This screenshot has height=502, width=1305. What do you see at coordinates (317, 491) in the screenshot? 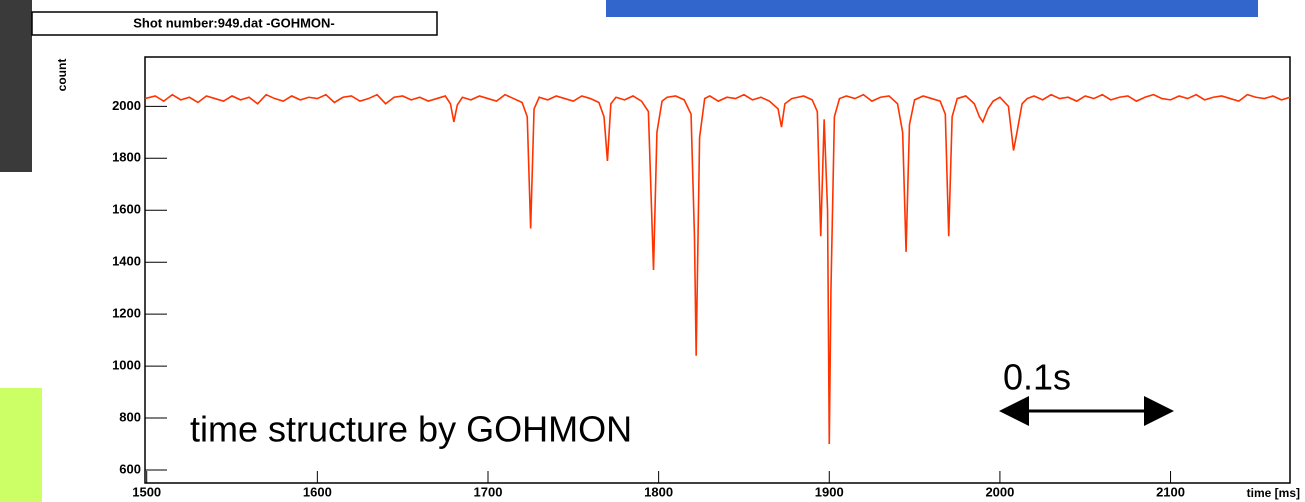
I see `x-tick-label: 1600` at bounding box center [317, 491].